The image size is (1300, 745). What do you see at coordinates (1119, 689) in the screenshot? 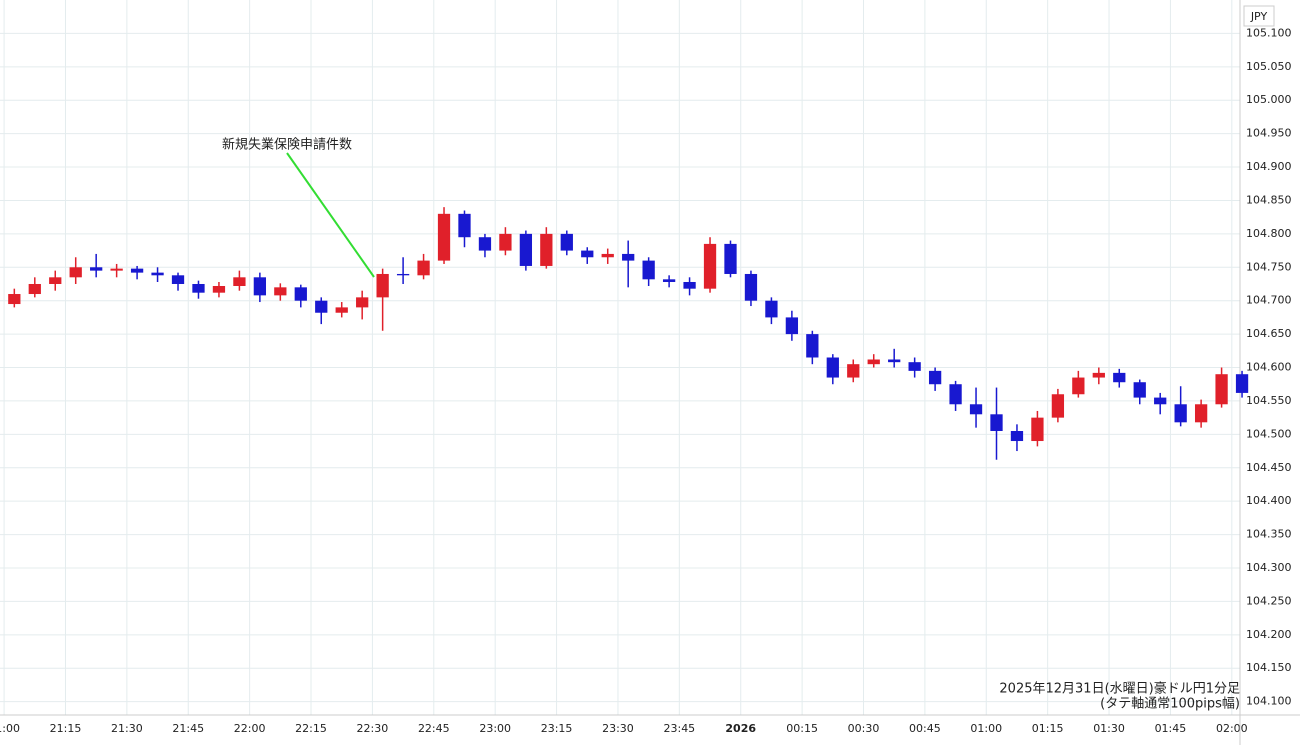
I see `caption: 2025年12月31日(水曜日)豪ドル円1分足` at bounding box center [1119, 689].